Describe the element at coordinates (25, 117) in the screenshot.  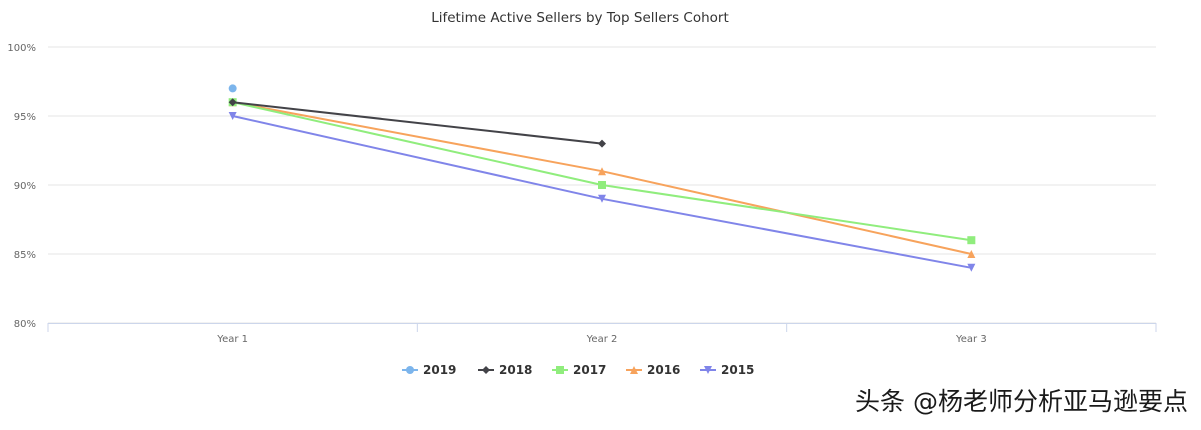
I see `y-tick-label: 95%` at that location.